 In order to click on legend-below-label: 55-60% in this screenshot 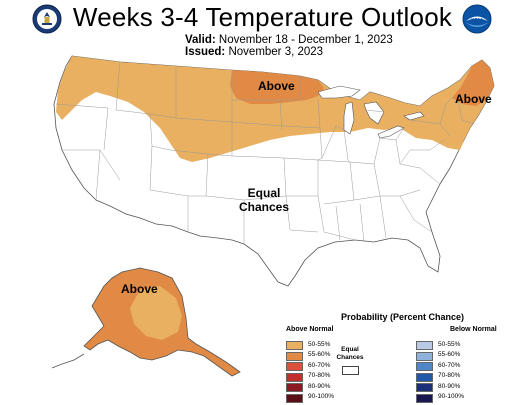, I will do `click(449, 354)`.